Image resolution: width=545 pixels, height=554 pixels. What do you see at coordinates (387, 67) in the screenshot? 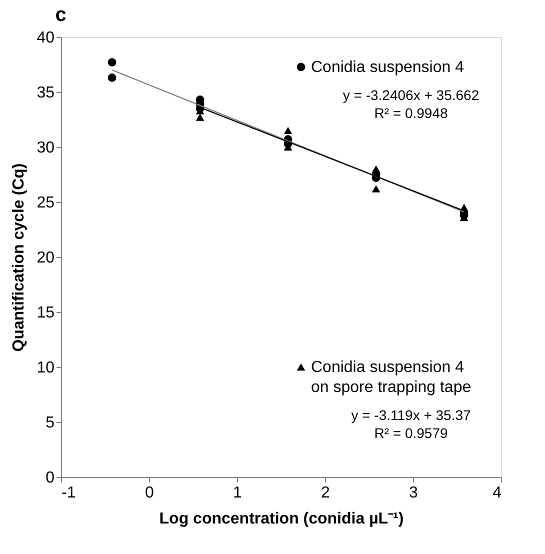
I see `legend-label: Conidia suspension 4` at bounding box center [387, 67].